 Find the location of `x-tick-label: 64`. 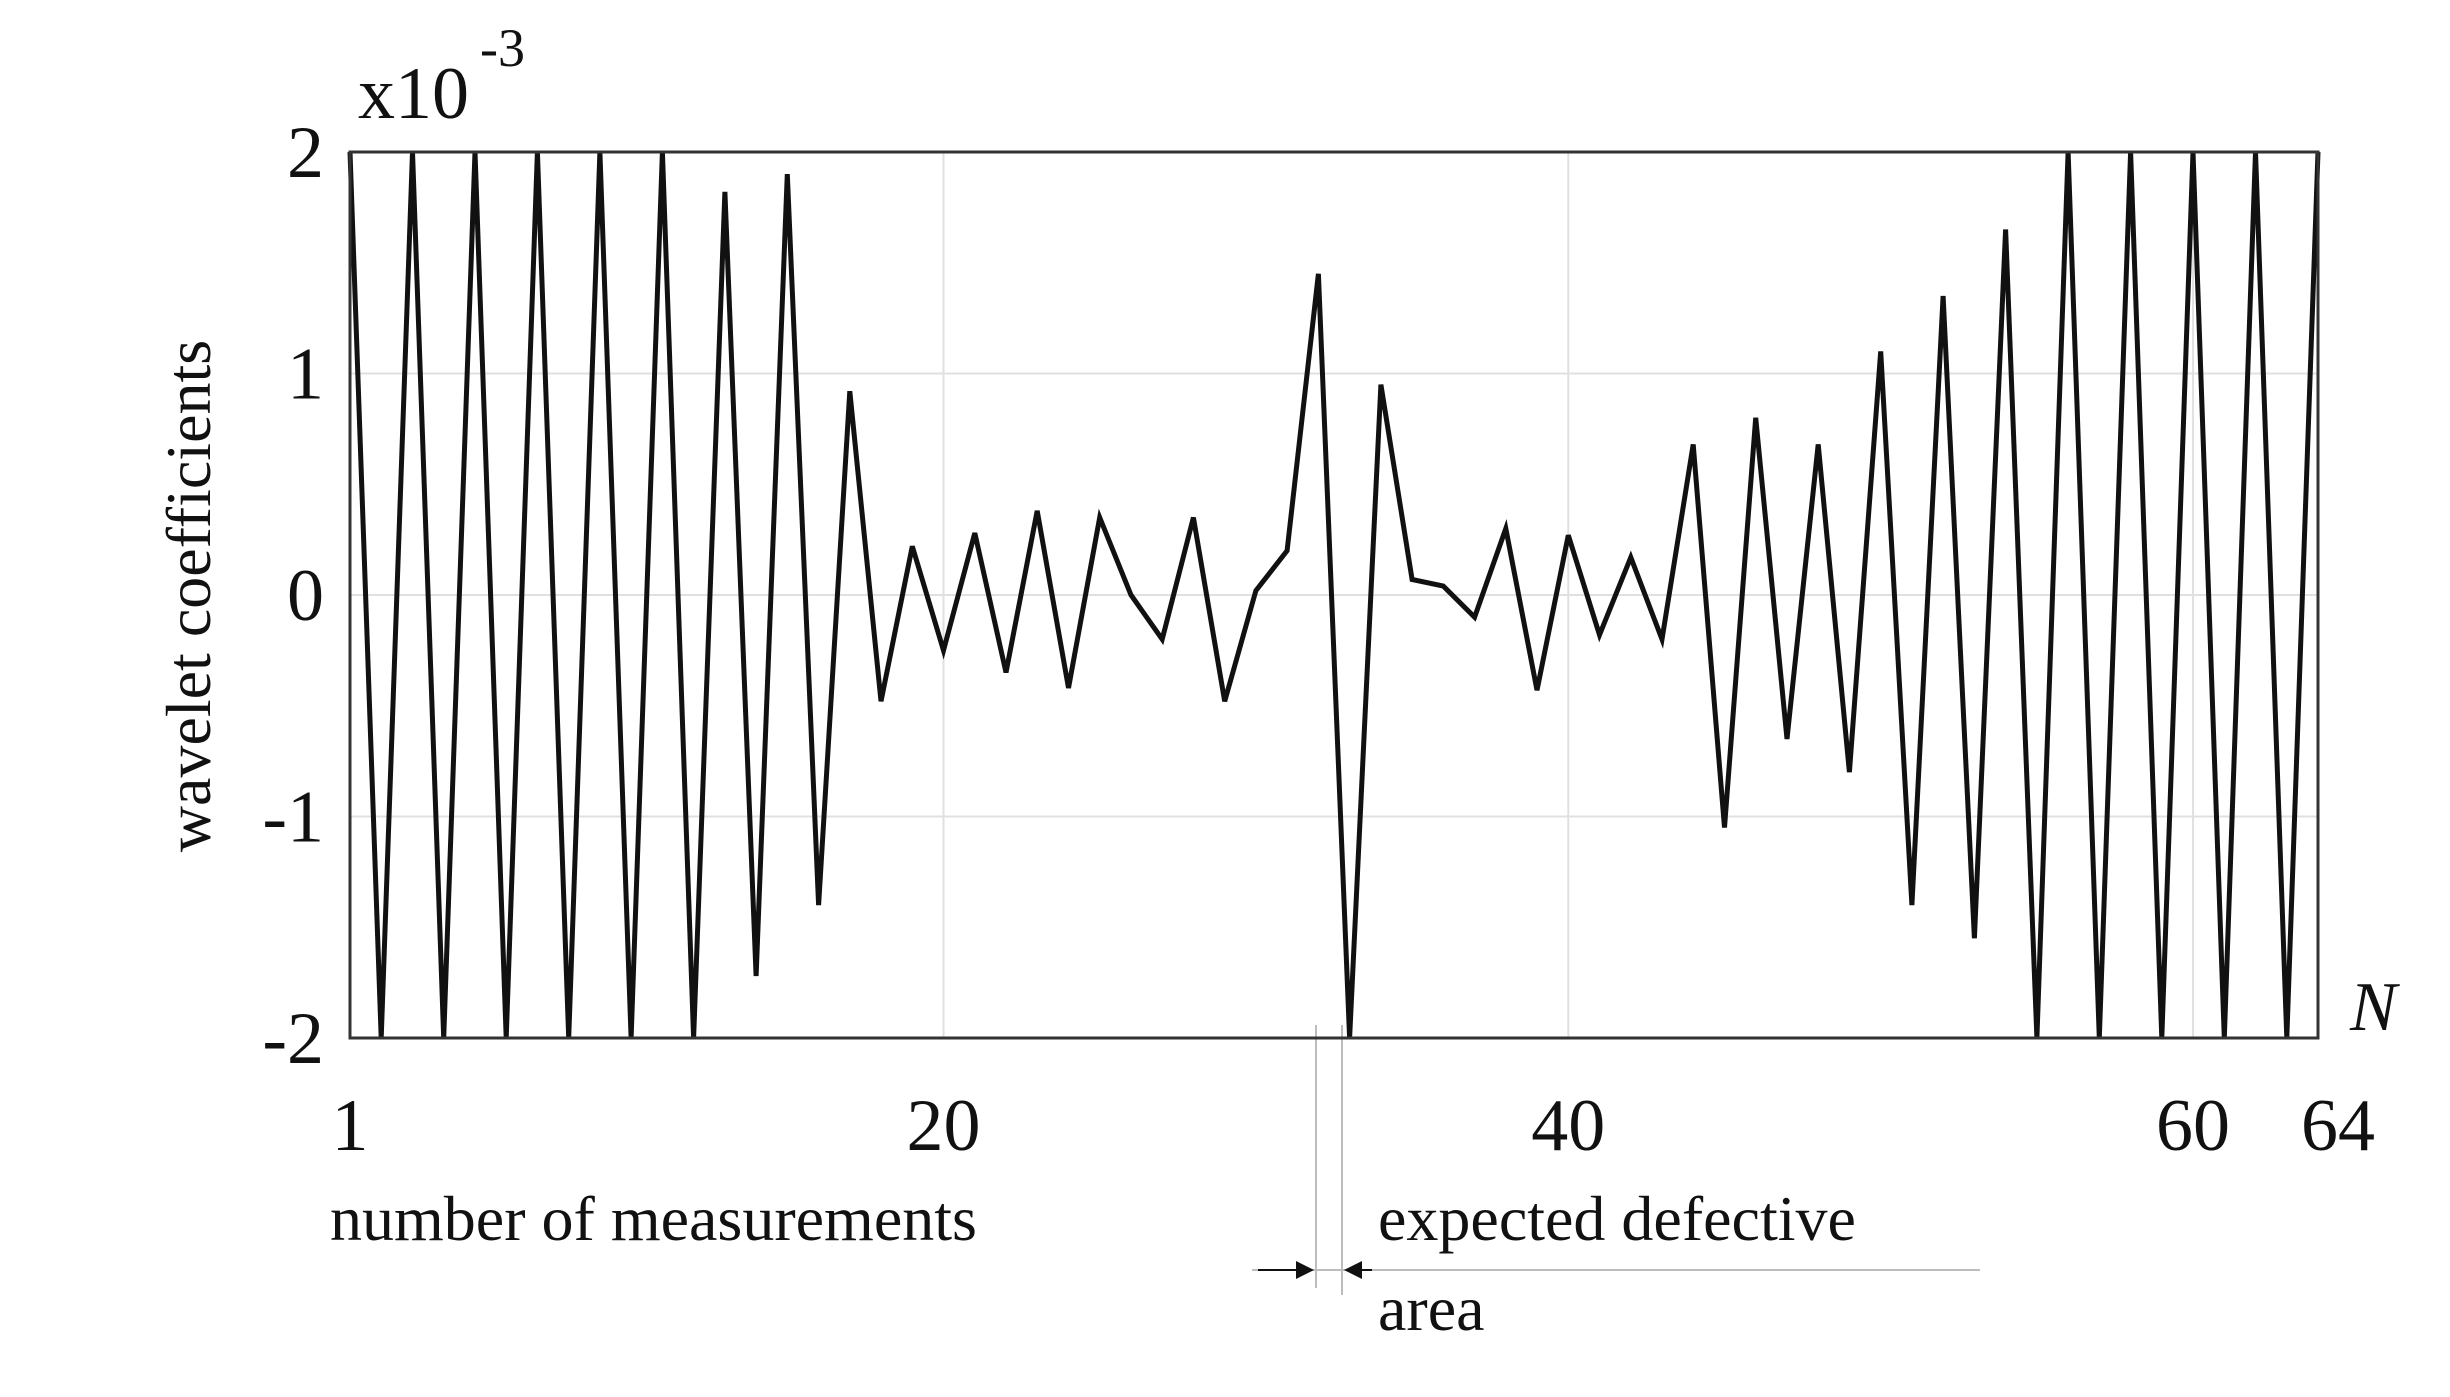

x-tick-label: 64 is located at coordinates (2338, 1126).